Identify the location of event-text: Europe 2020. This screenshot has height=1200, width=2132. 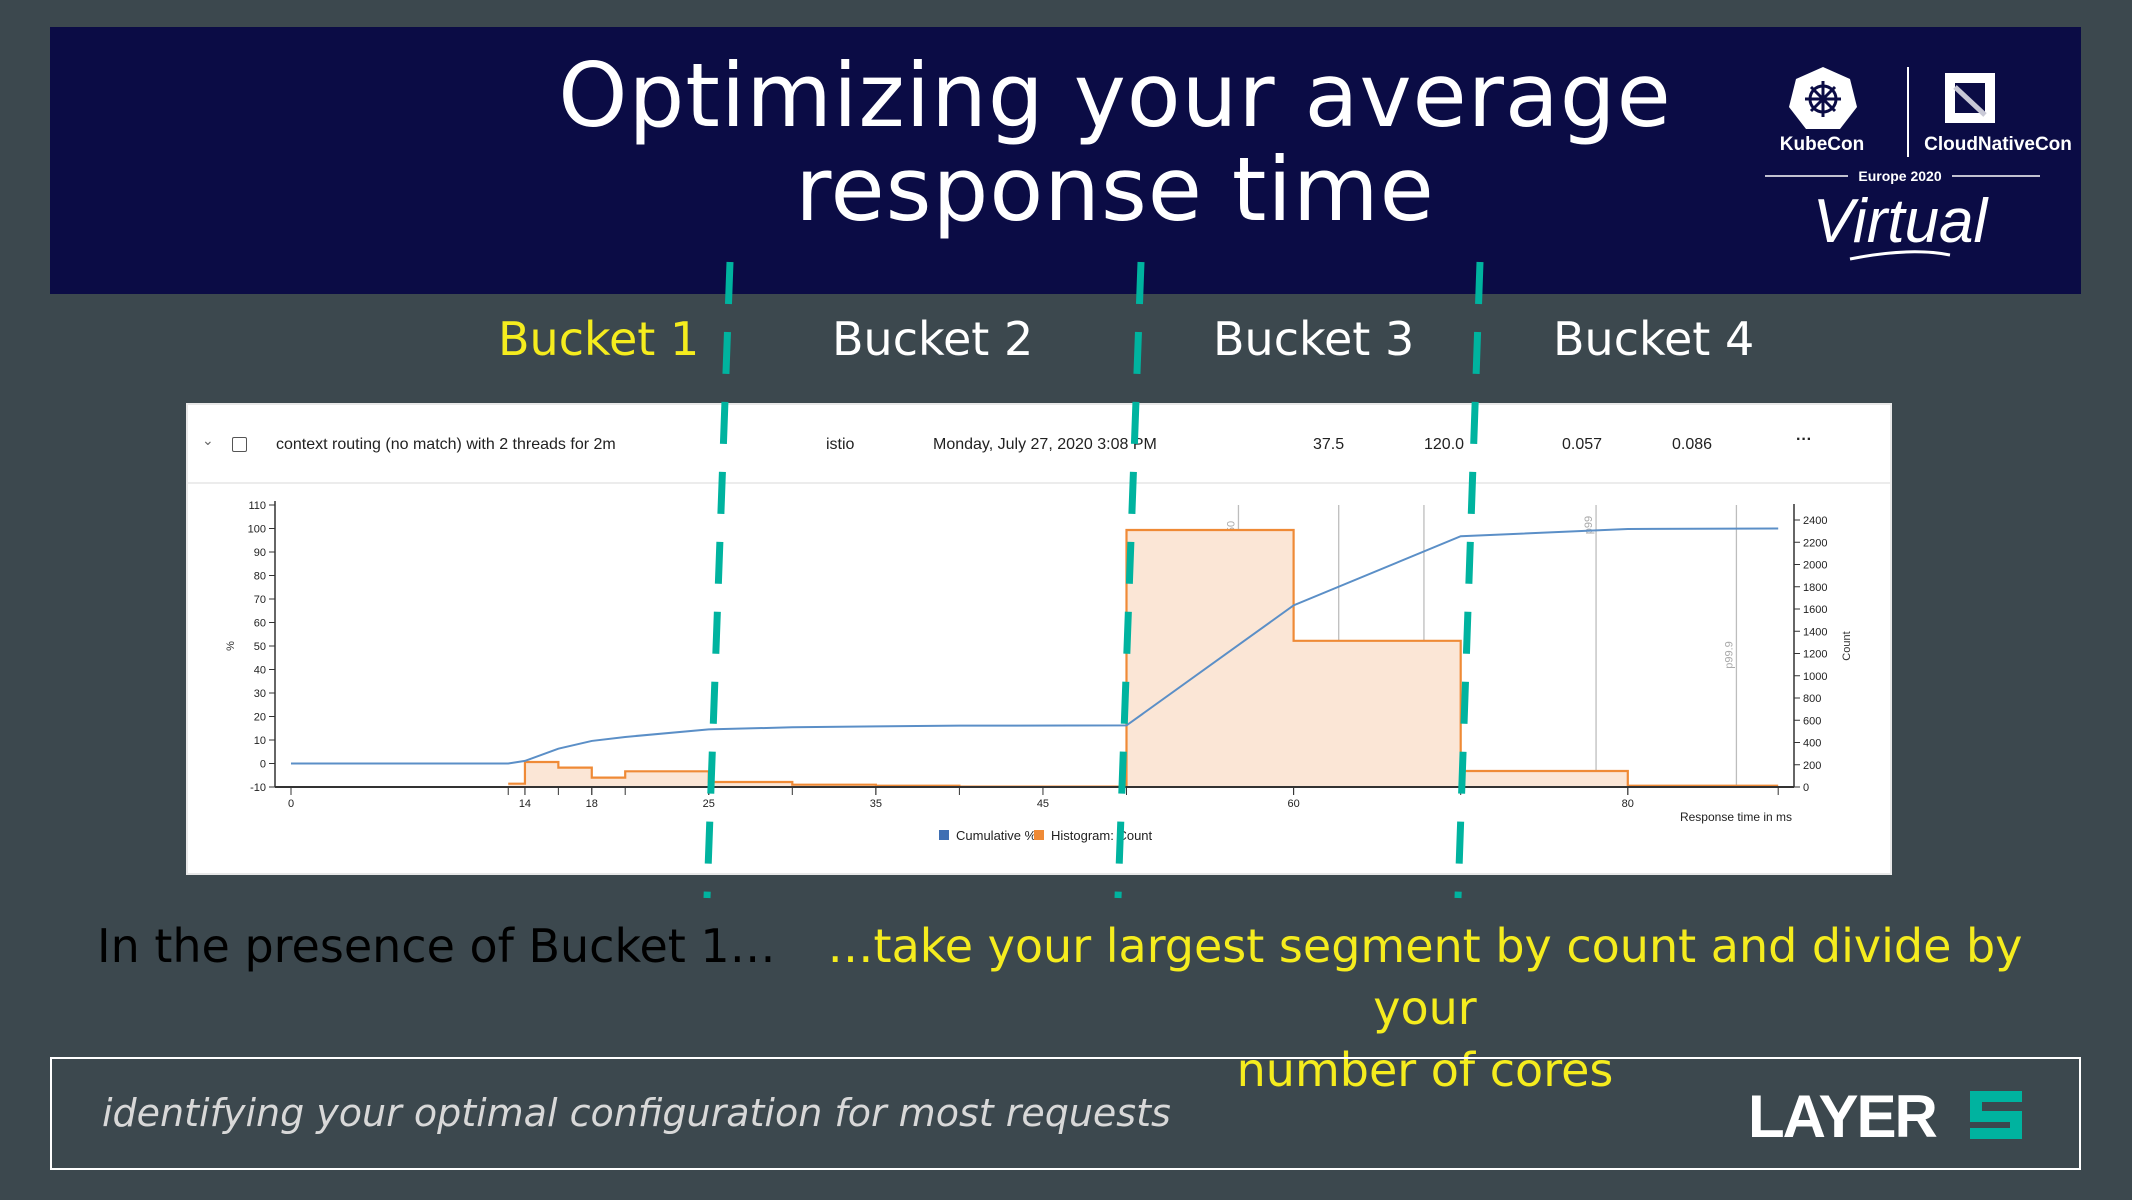
(1899, 176).